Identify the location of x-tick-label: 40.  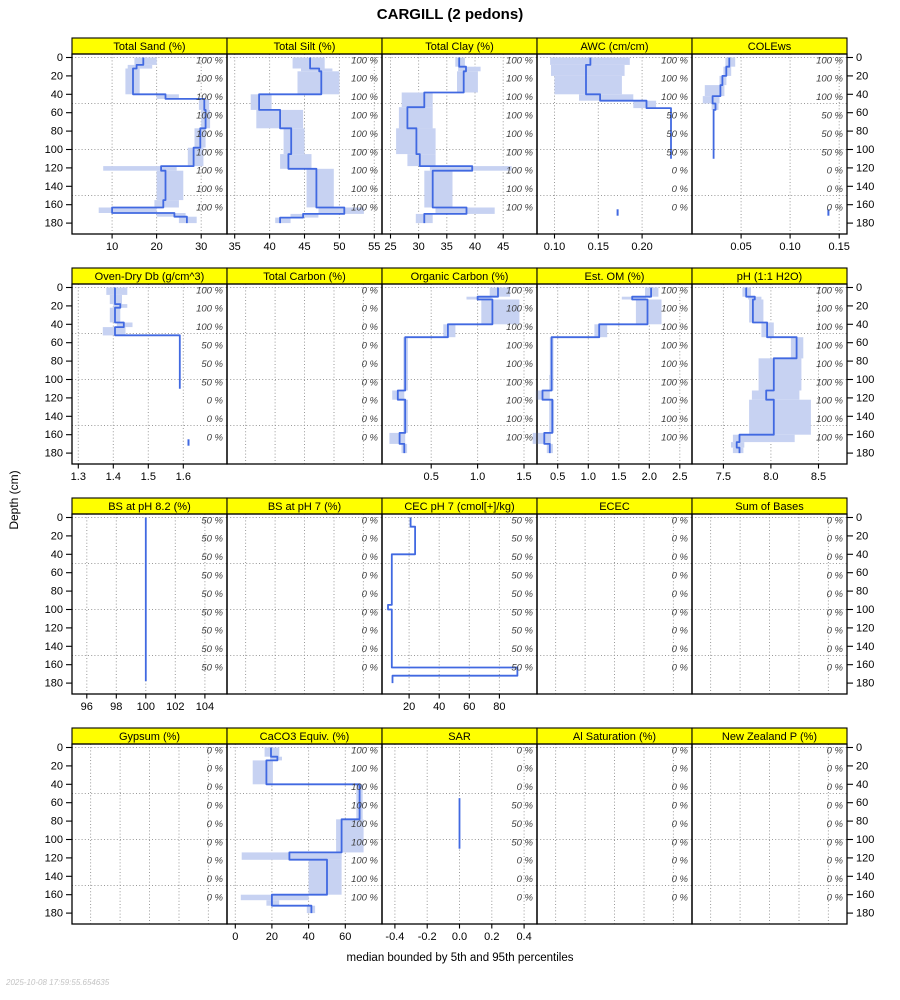
(269, 247).